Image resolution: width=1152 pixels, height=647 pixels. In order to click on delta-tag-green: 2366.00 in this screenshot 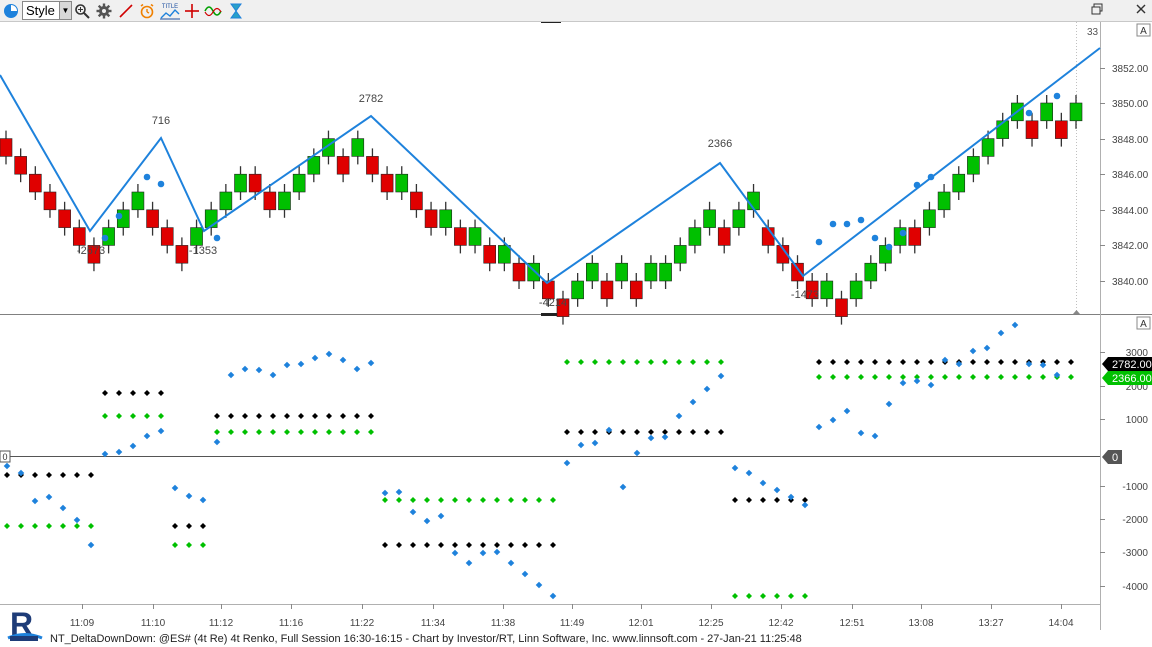, I will do `click(1127, 378)`.